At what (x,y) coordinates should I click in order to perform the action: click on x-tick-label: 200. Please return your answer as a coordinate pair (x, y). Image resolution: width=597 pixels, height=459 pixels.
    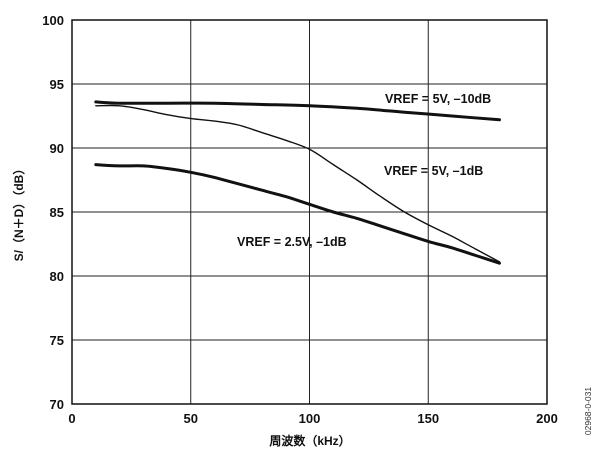
    Looking at the image, I should click on (547, 418).